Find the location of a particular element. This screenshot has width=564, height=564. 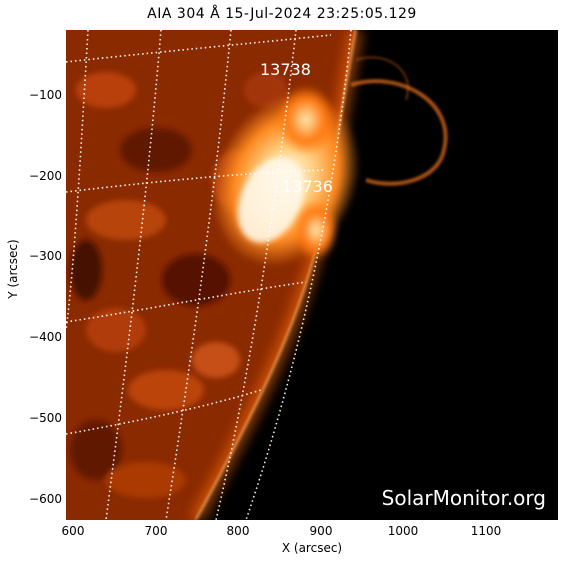

watermark-text: SolarMonitor.org is located at coordinates (463, 498).